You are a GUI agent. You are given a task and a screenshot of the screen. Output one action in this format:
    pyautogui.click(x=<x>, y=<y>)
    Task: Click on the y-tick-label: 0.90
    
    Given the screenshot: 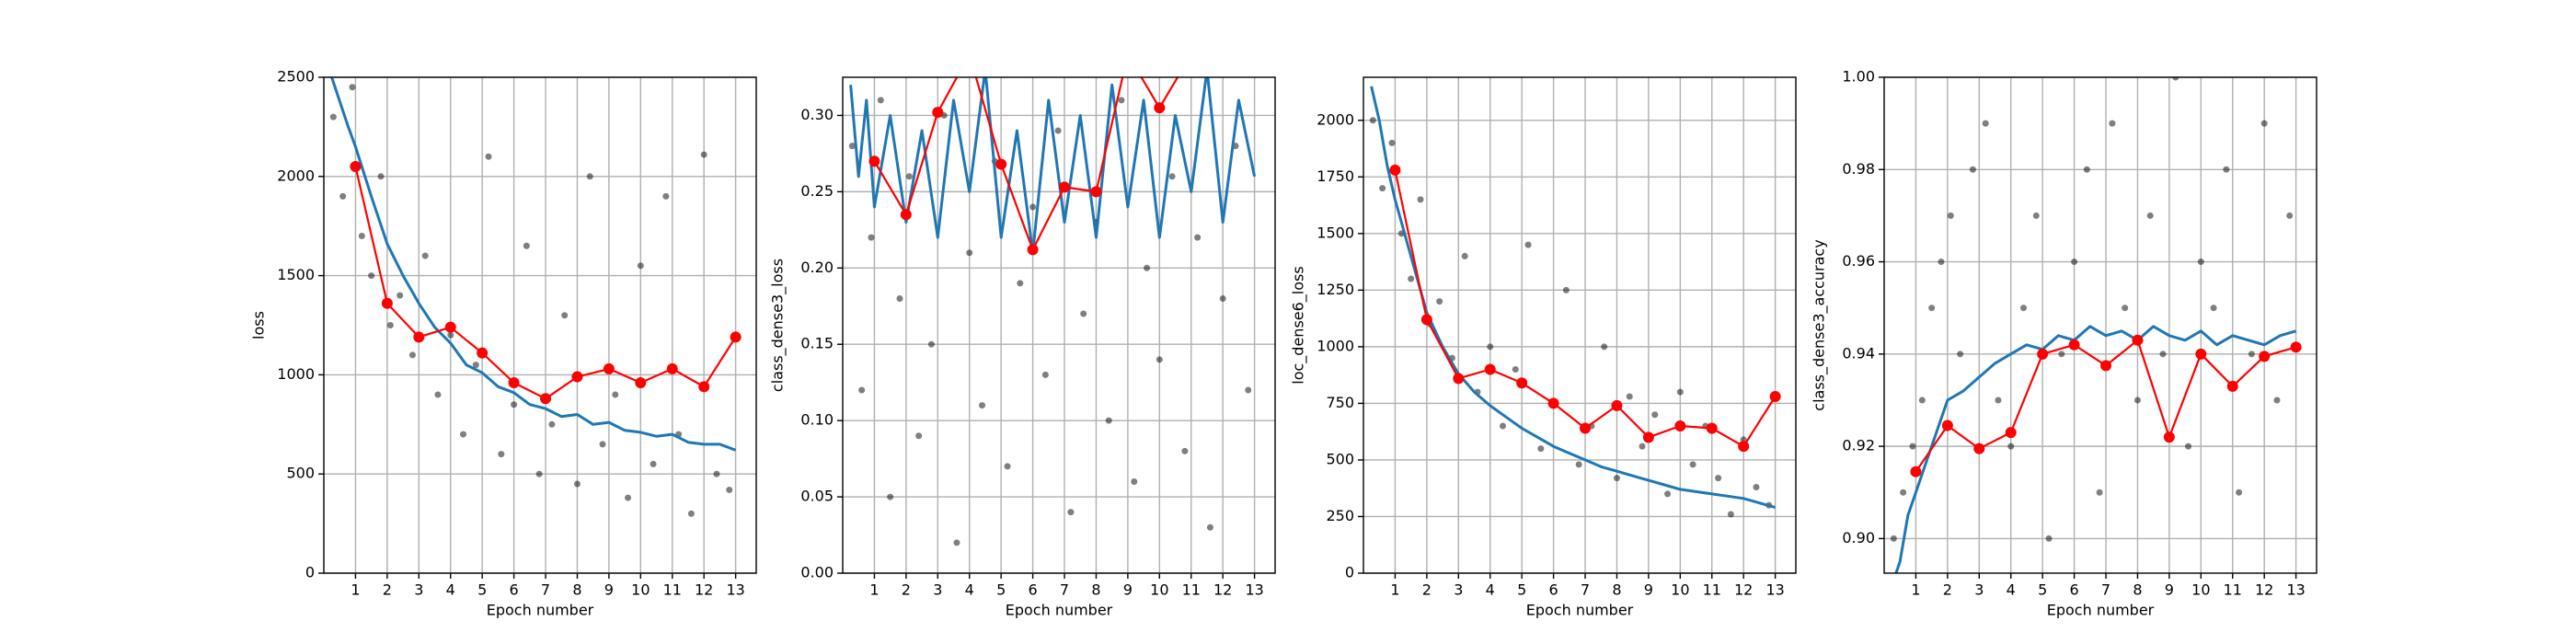 What is the action you would take?
    pyautogui.click(x=1858, y=537)
    